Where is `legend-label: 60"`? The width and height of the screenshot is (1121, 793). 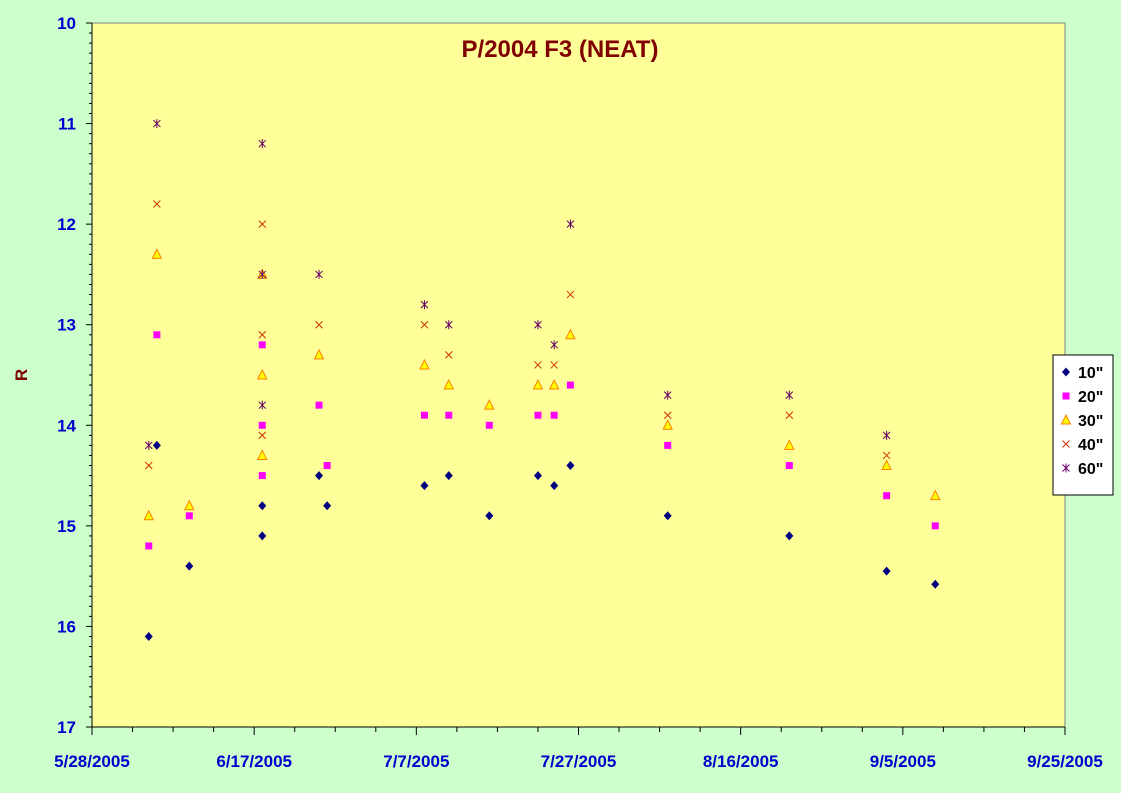
legend-label: 60" is located at coordinates (1090, 469).